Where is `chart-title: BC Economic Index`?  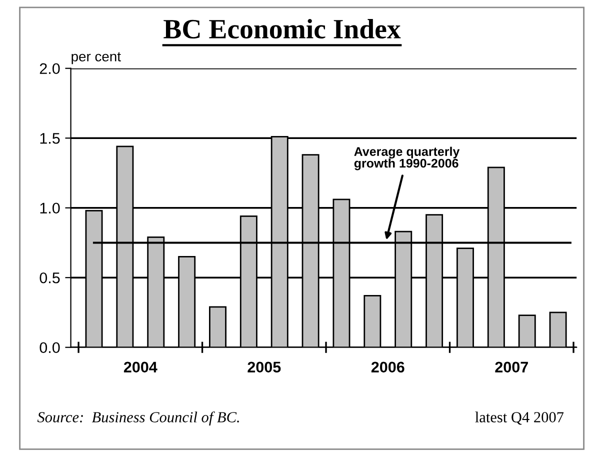 chart-title: BC Economic Index is located at coordinates (282, 28).